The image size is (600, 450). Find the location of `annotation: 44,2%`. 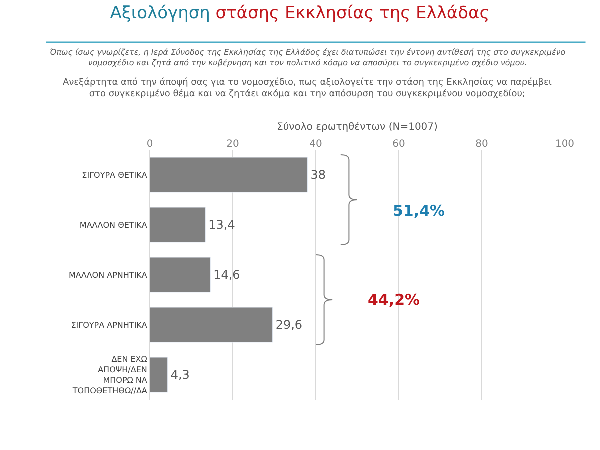

annotation: 44,2% is located at coordinates (394, 300).